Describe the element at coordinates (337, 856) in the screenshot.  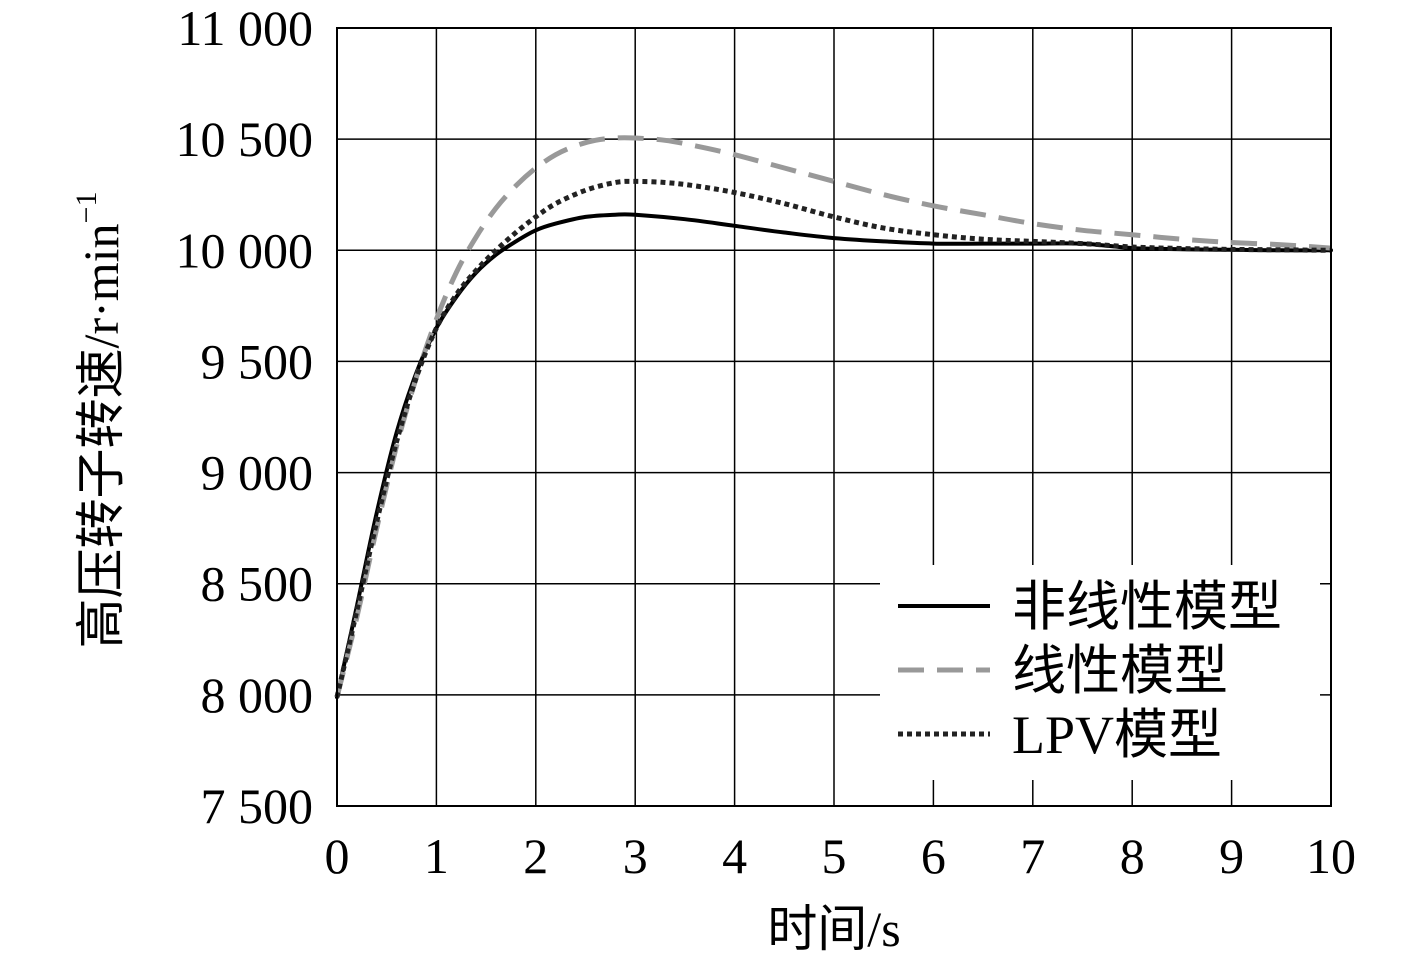
I see `x-tick-label: 0` at that location.